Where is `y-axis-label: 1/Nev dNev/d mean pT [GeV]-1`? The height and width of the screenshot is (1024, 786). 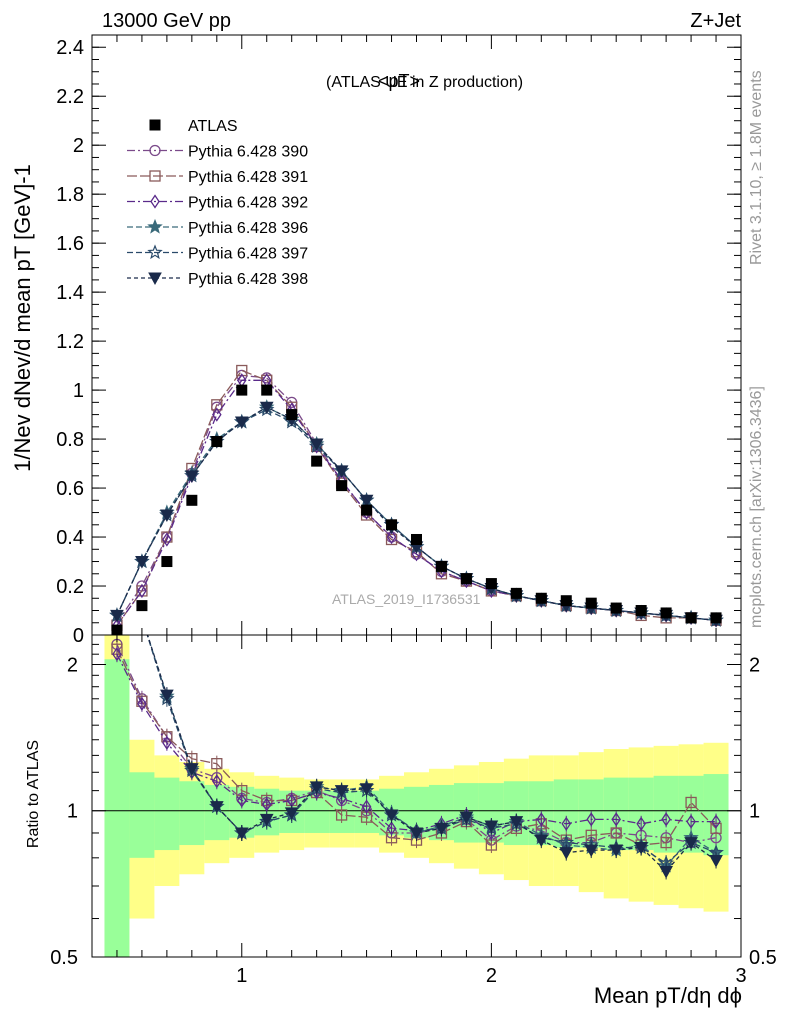
y-axis-label: 1/Nev dNev/d mean pT [GeV]-1 is located at coordinates (22, 318).